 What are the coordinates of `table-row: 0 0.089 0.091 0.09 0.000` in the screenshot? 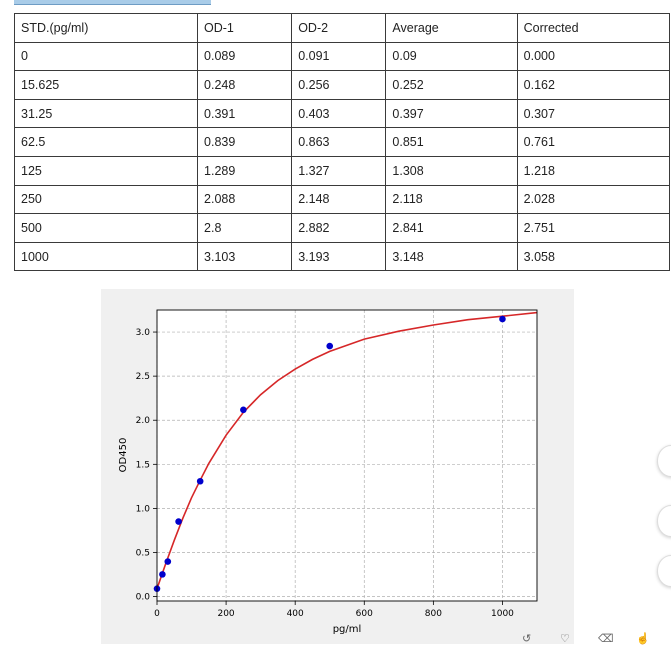 It's located at (342, 56).